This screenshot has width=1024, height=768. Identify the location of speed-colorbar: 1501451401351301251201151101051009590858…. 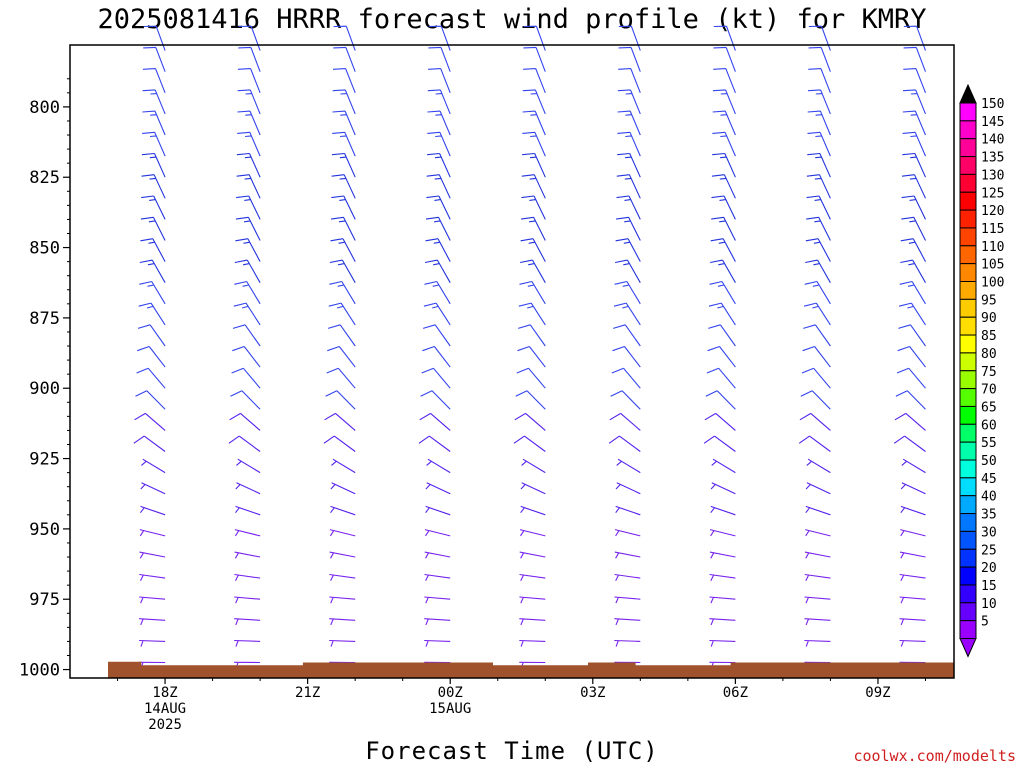
(981, 370).